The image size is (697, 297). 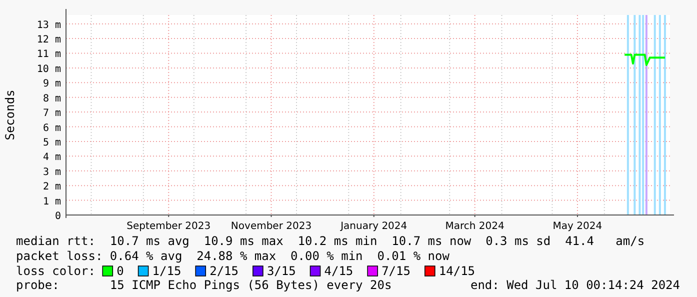 I want to click on y-tick-label: 6 m, so click(x=51, y=128).